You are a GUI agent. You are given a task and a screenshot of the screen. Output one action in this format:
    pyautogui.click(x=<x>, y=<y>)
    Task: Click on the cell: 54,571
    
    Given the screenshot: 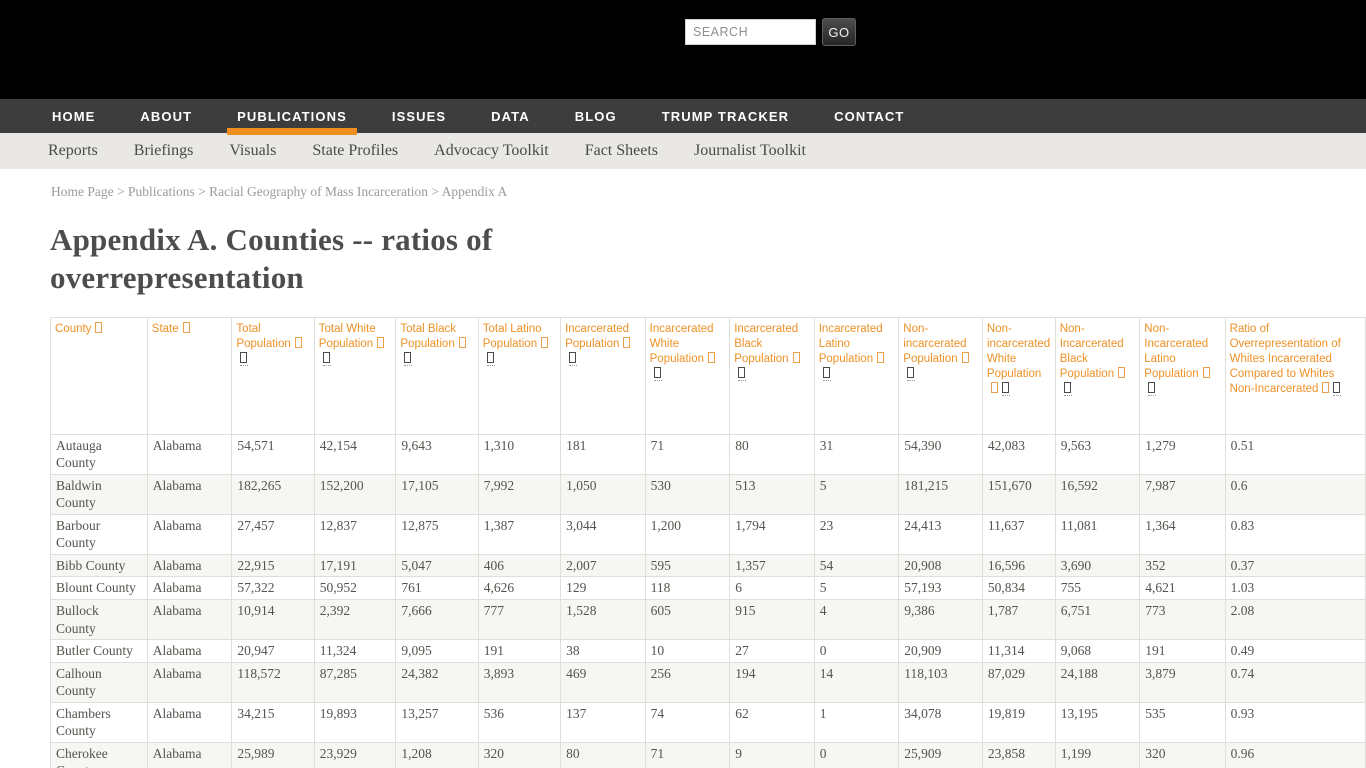 What is the action you would take?
    pyautogui.click(x=273, y=454)
    